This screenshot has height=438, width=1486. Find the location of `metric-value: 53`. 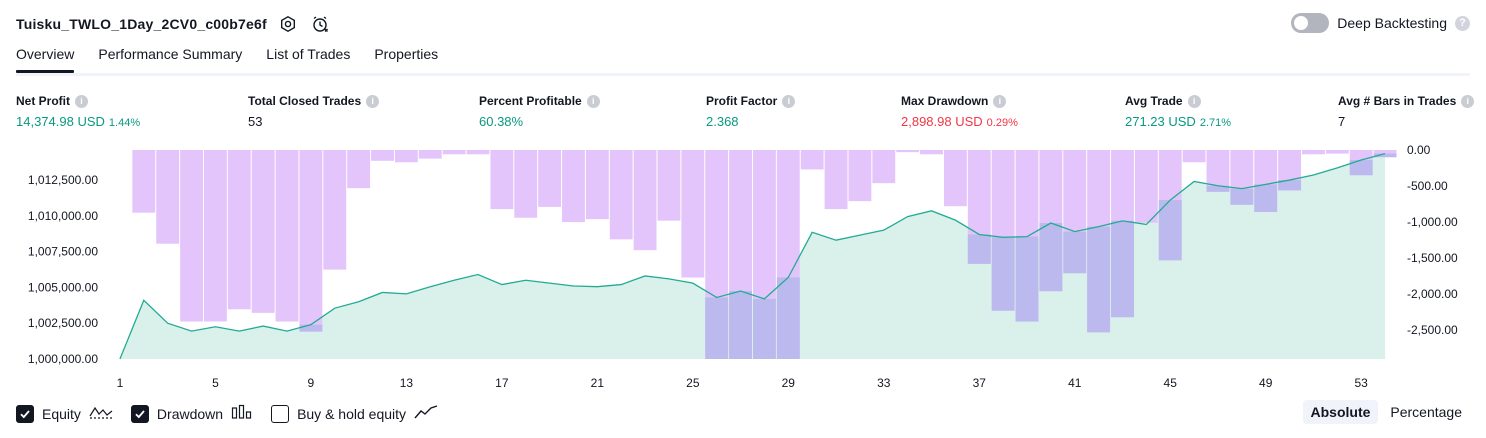

metric-value: 53 is located at coordinates (255, 121).